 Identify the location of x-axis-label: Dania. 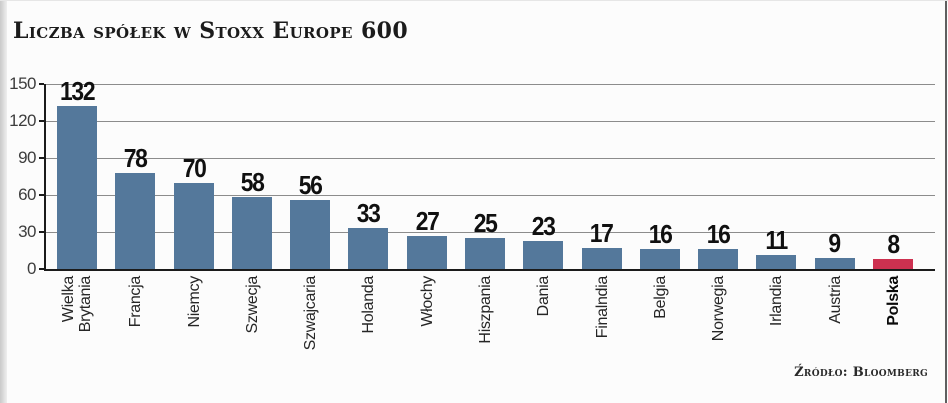
(543, 296).